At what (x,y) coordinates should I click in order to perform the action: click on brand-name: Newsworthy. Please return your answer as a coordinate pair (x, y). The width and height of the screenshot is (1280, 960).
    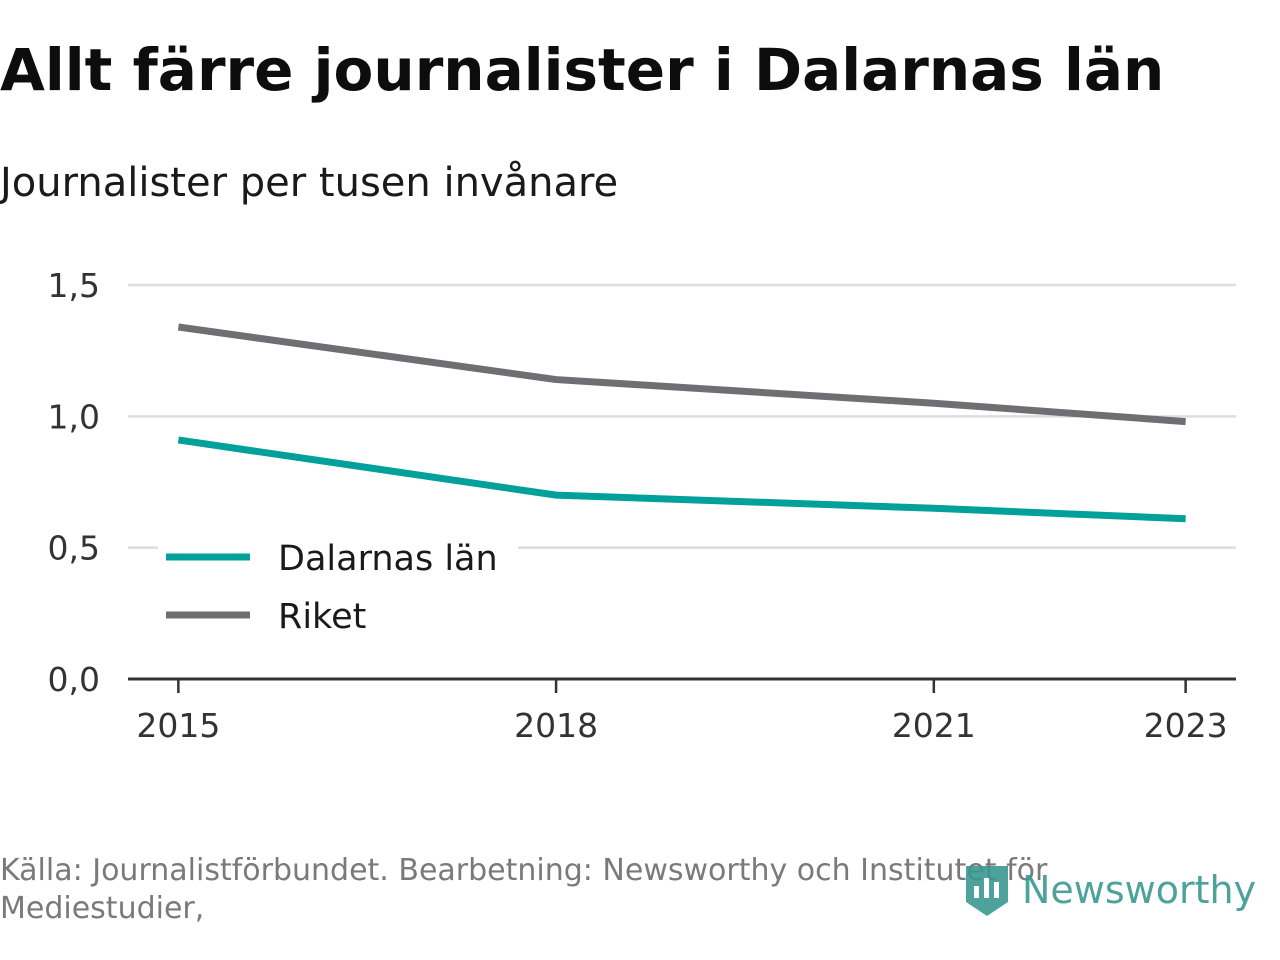
    Looking at the image, I should click on (1139, 890).